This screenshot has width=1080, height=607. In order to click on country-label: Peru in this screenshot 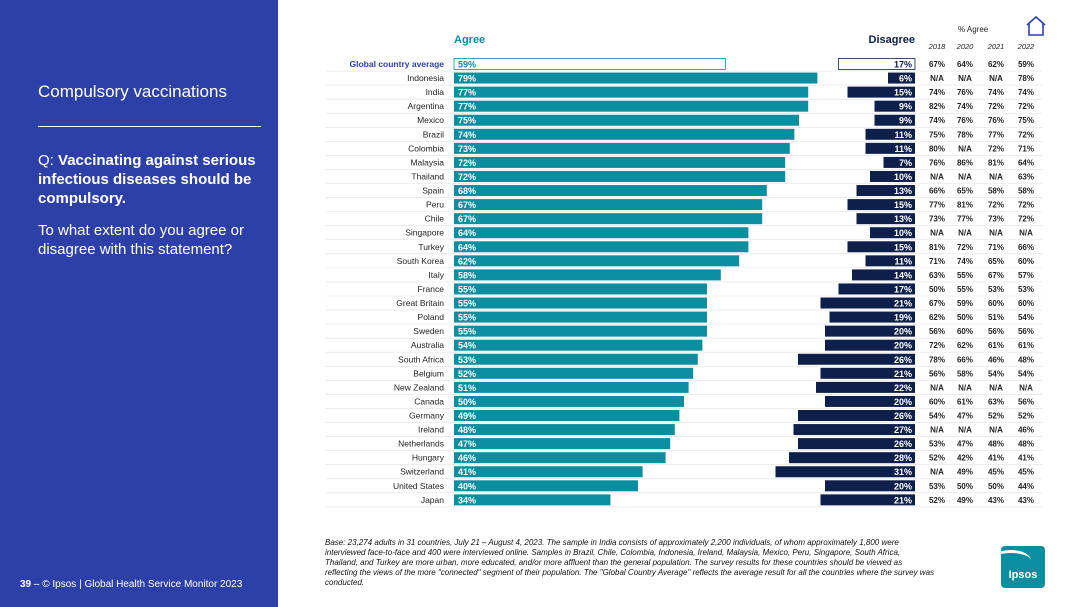, I will do `click(435, 205)`.